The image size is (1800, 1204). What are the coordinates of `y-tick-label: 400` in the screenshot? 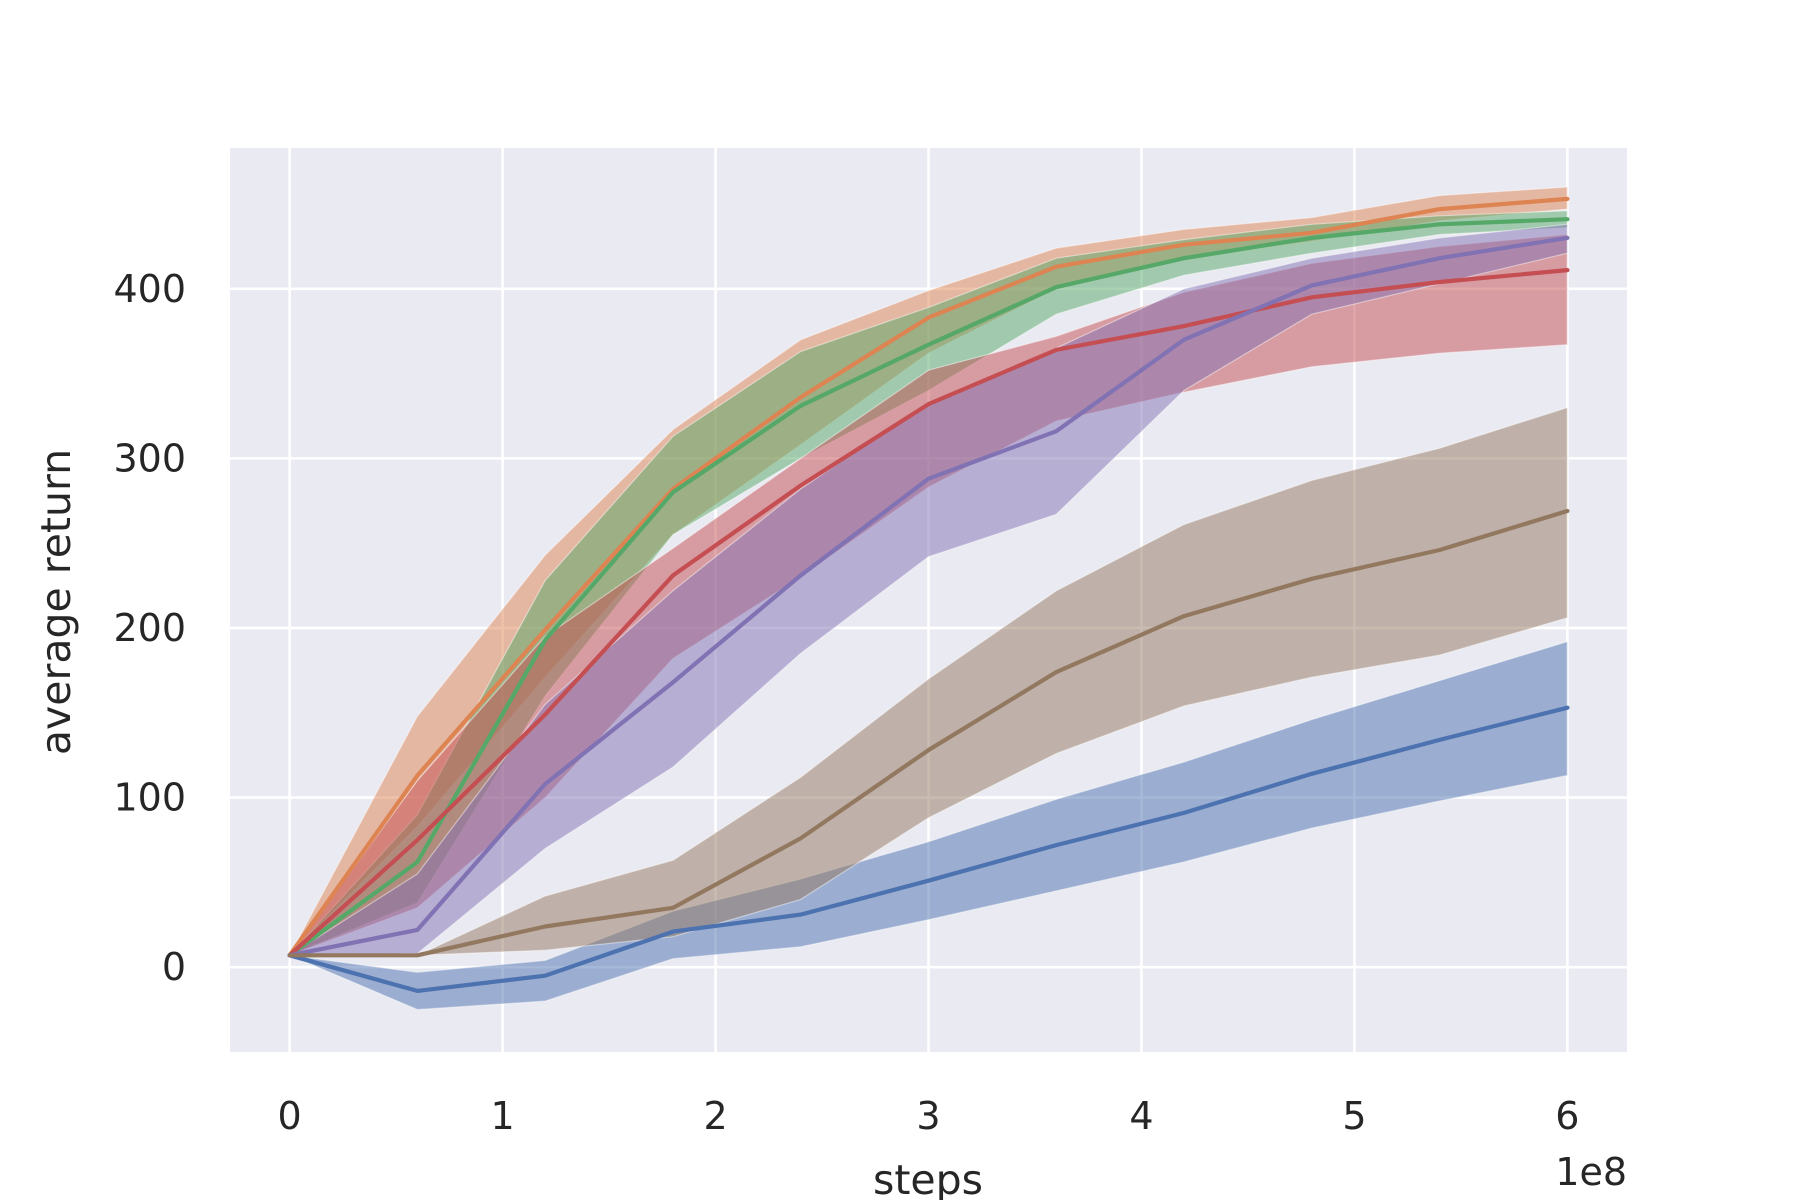 It's located at (149, 289).